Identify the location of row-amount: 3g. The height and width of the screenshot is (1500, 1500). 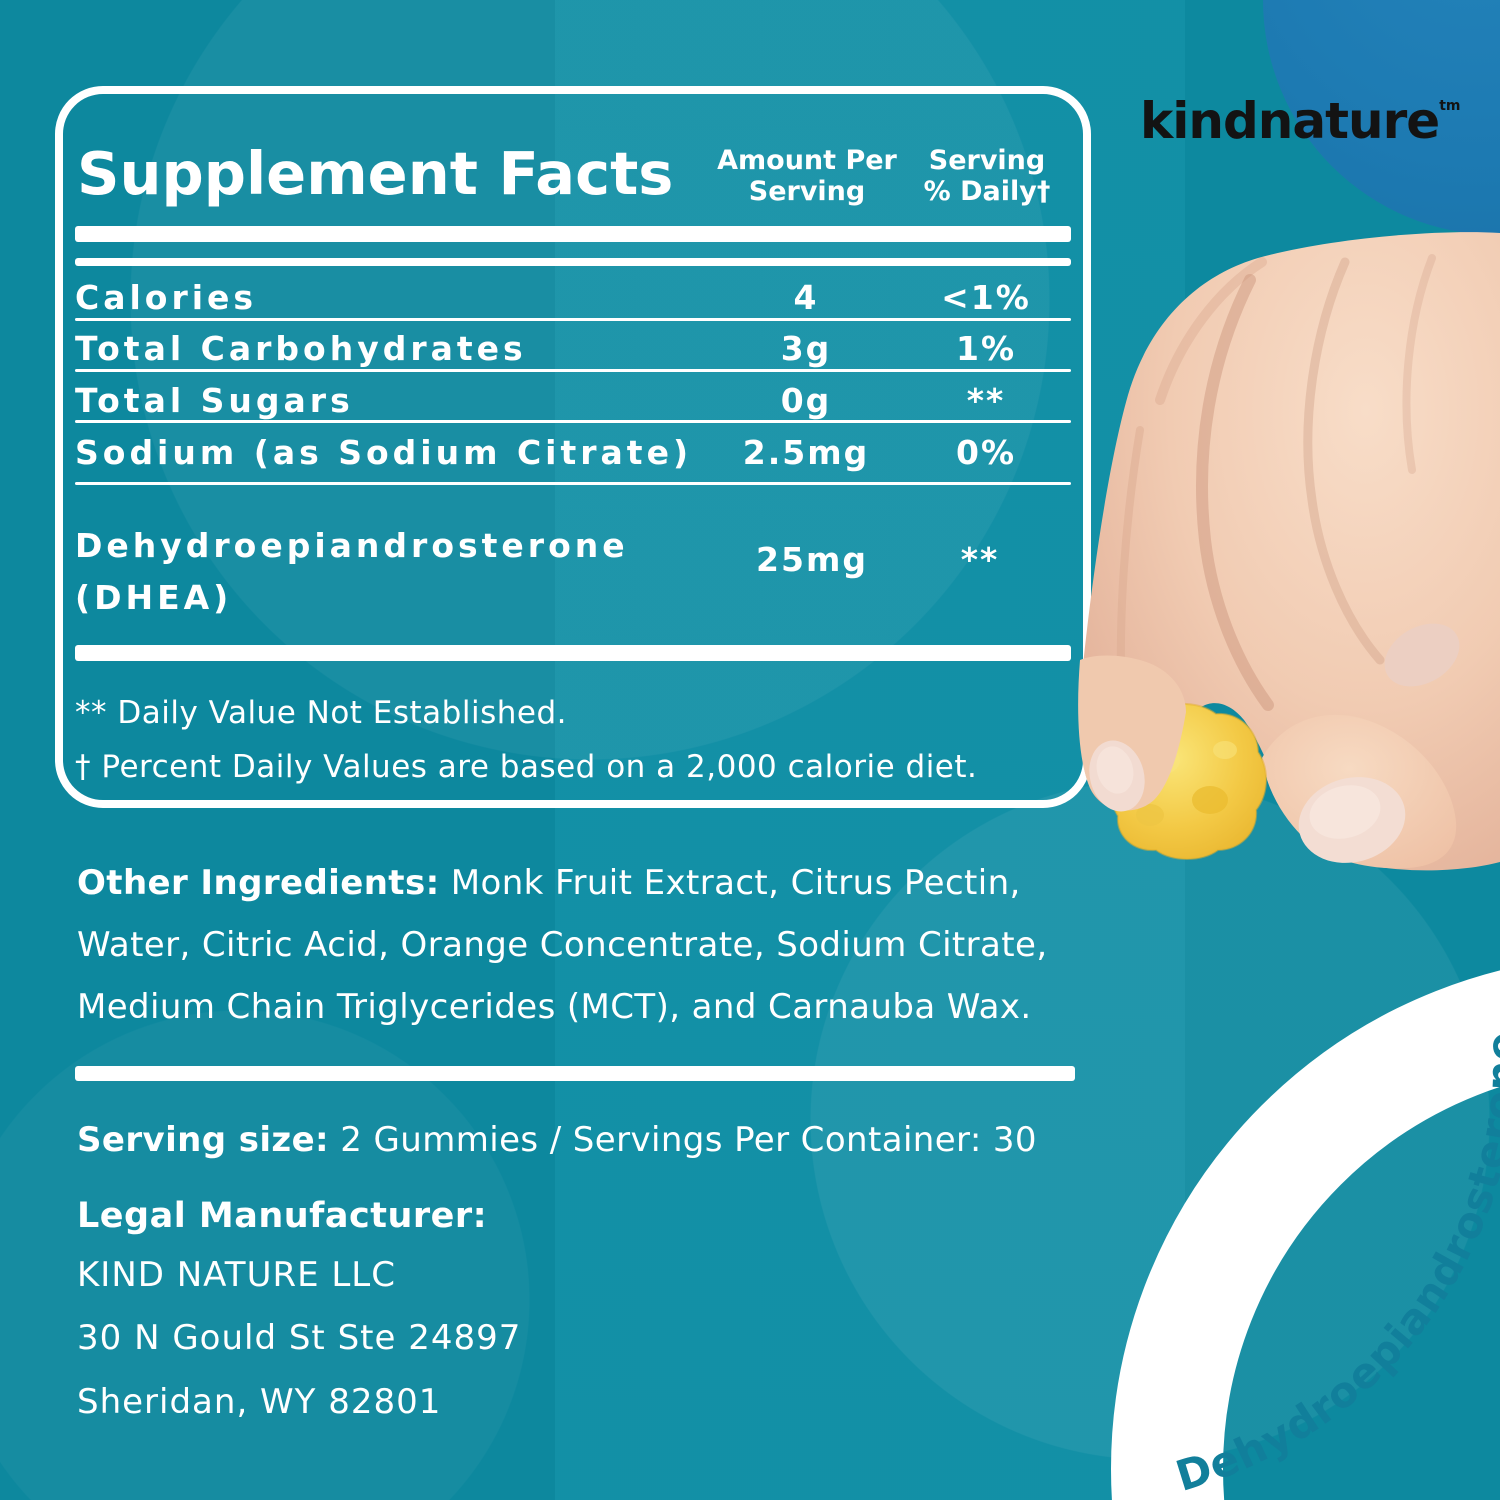
(806, 348).